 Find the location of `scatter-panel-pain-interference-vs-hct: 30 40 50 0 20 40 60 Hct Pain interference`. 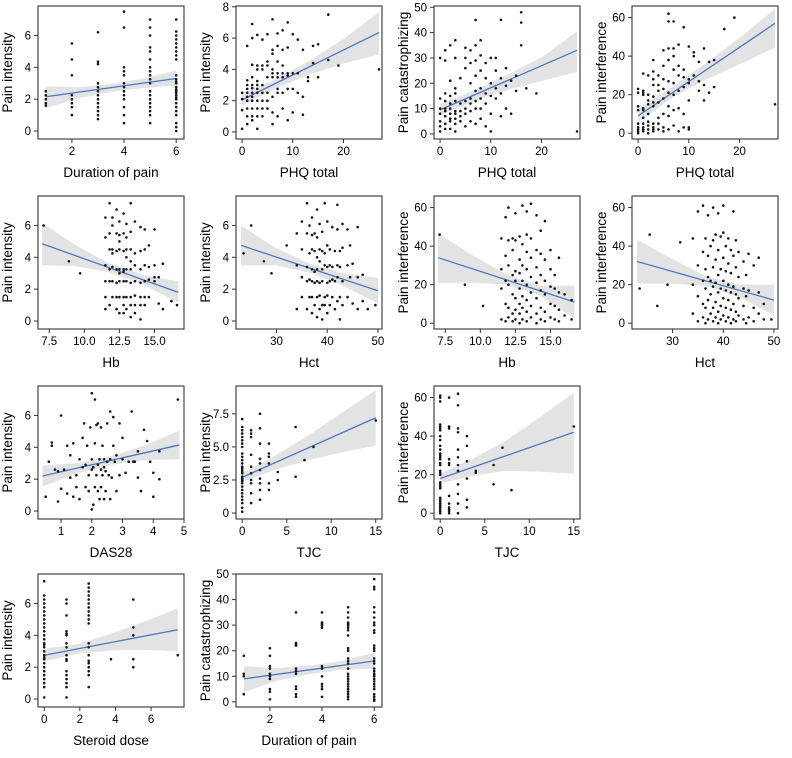

scatter-panel-pain-interference-vs-hct: 30 40 50 0 20 40 60 Hct Pain interference is located at coordinates (693, 284).